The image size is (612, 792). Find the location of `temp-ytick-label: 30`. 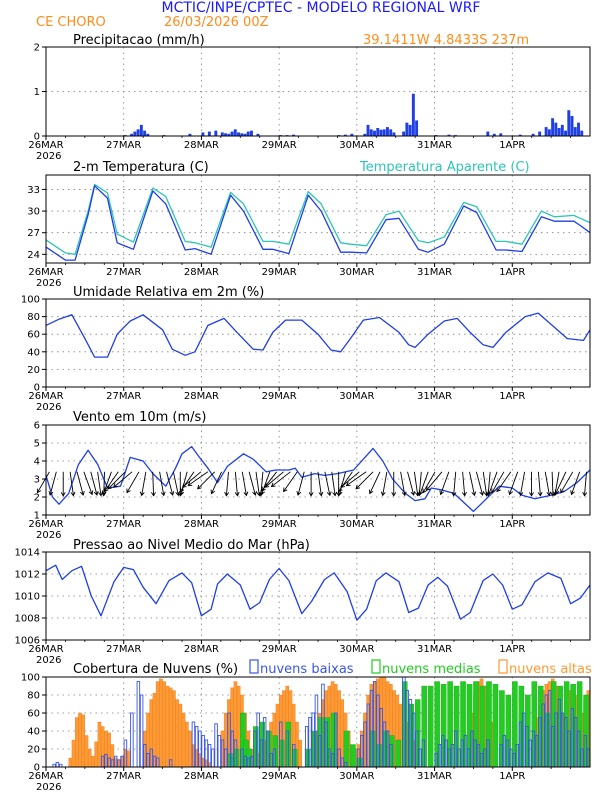

temp-ytick-label: 30 is located at coordinates (33, 212).